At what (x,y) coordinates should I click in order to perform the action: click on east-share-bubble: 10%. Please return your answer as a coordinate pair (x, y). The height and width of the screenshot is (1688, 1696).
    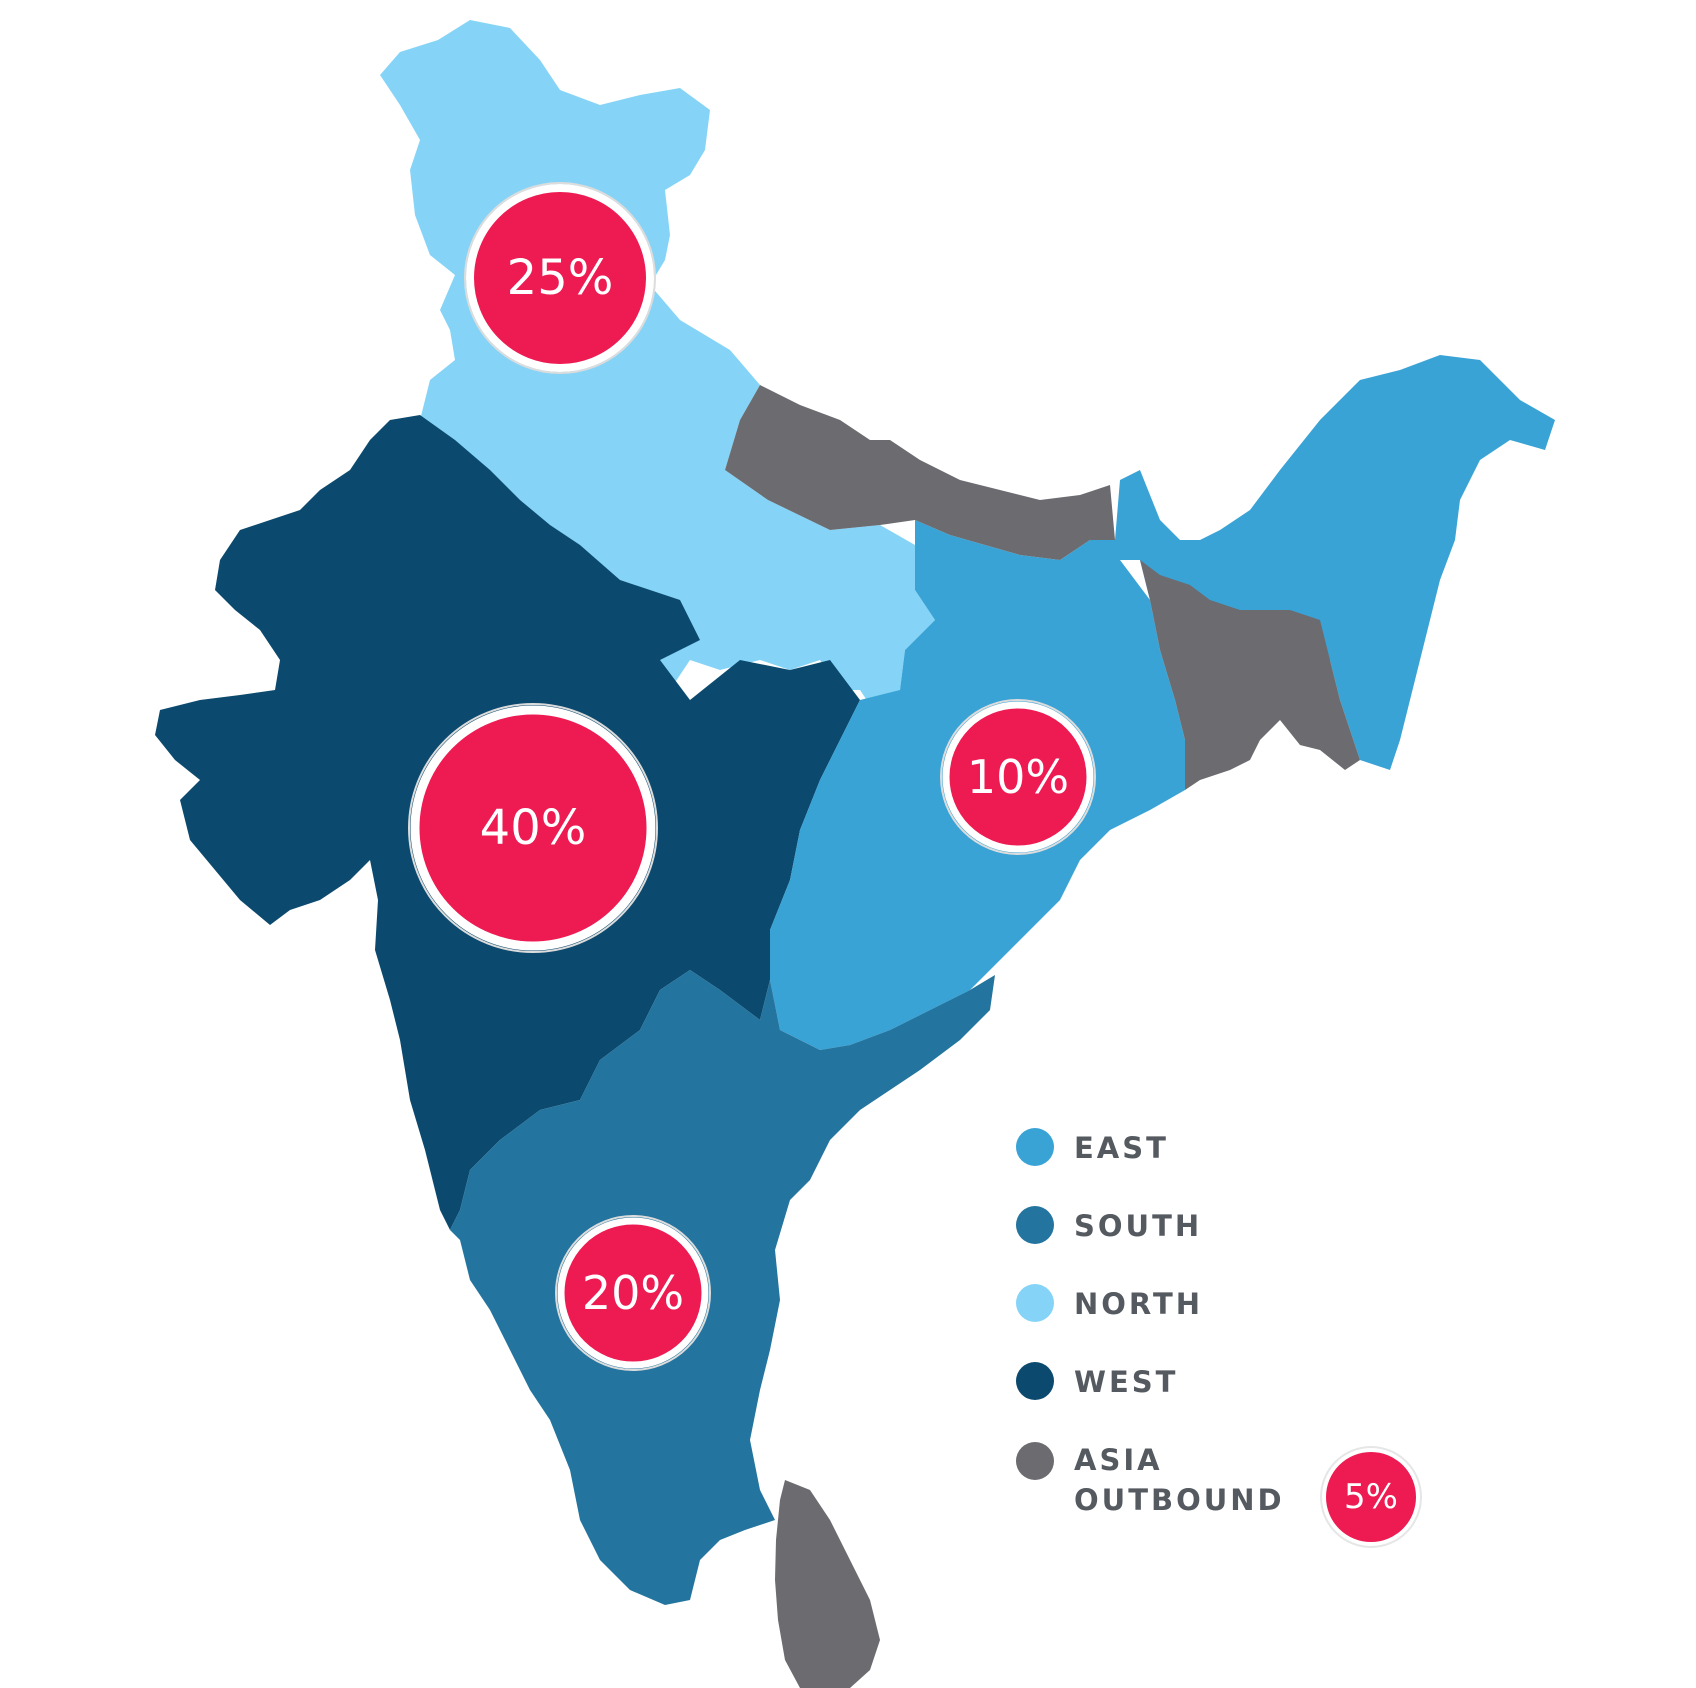
    Looking at the image, I should click on (1018, 777).